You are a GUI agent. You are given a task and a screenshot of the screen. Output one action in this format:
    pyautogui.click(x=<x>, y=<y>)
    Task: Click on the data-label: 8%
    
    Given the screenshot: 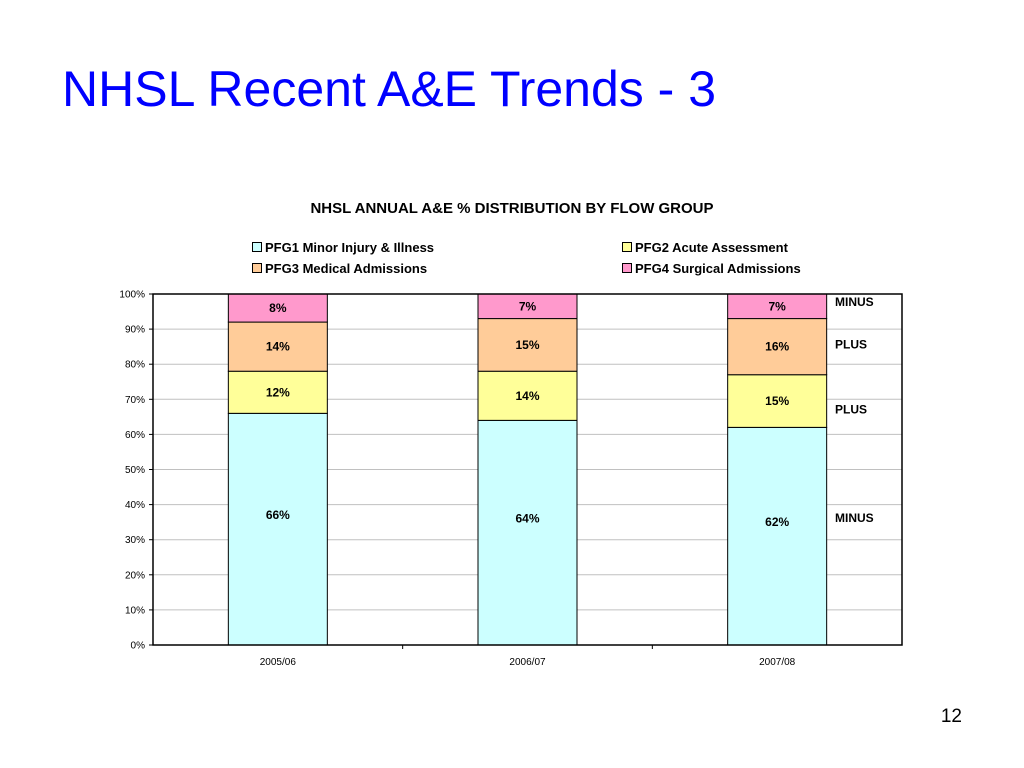 What is the action you would take?
    pyautogui.click(x=278, y=308)
    